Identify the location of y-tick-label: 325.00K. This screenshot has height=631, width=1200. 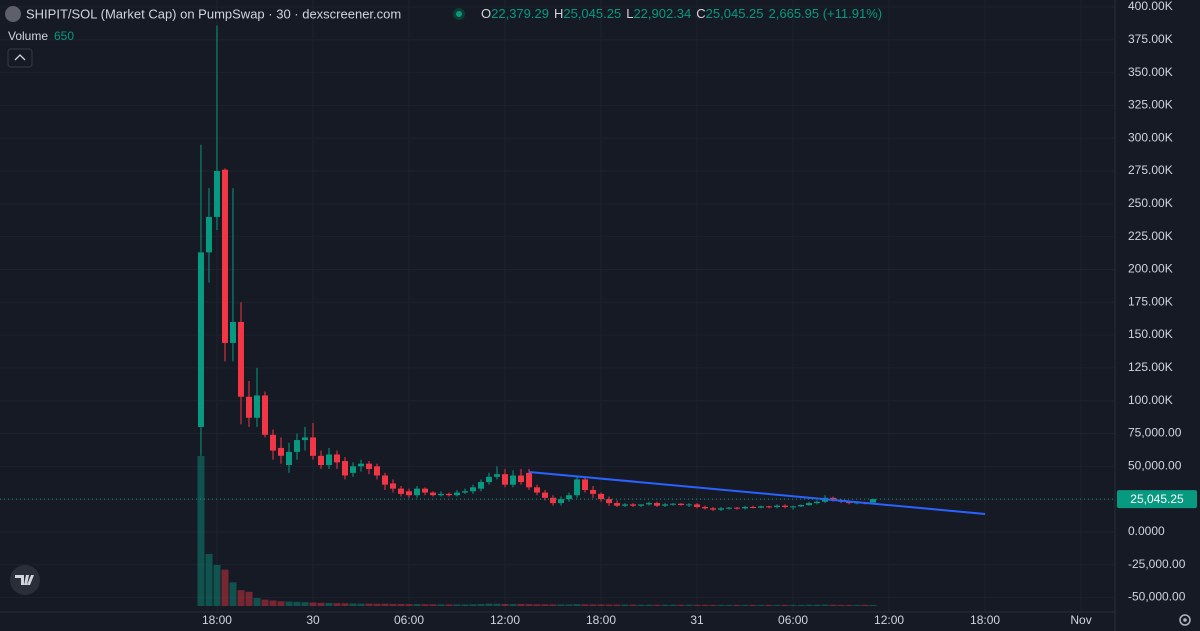
(1150, 105).